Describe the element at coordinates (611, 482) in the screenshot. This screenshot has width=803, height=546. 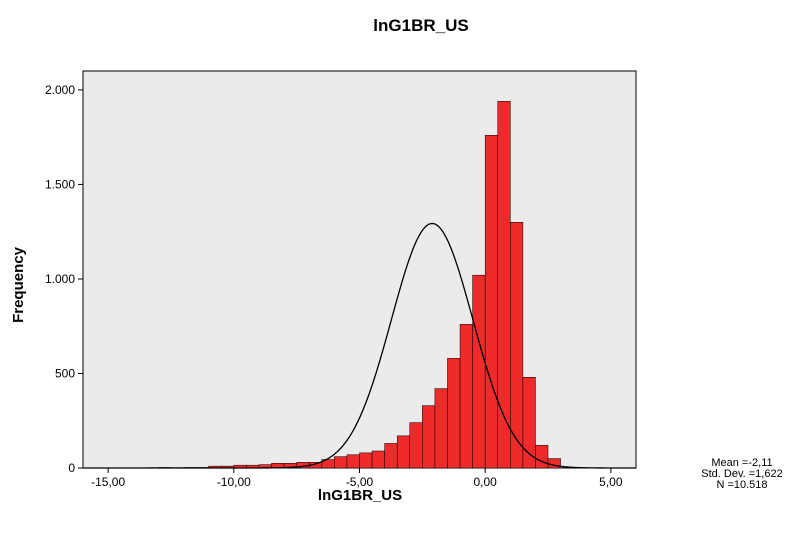
I see `x-tick-label: 5,00` at that location.